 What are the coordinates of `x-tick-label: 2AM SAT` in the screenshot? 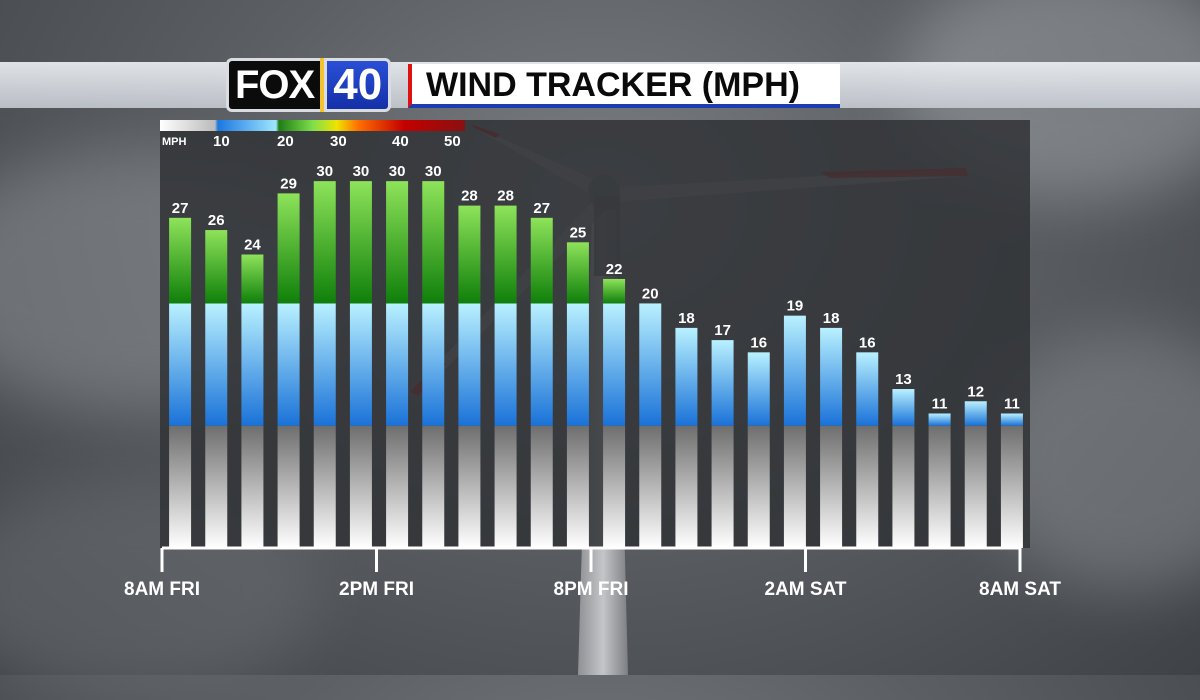 It's located at (806, 589).